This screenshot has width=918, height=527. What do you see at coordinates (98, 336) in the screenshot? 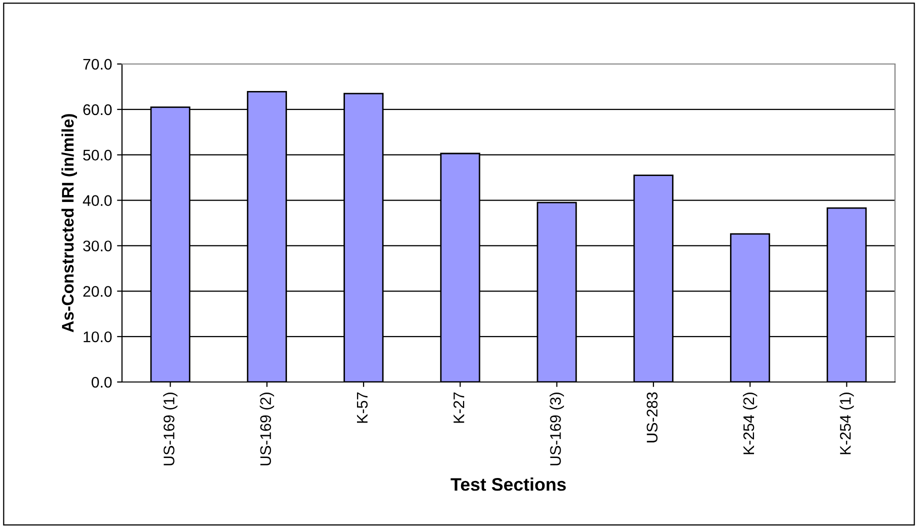
I see `y-tick-label: 10.0` at bounding box center [98, 336].